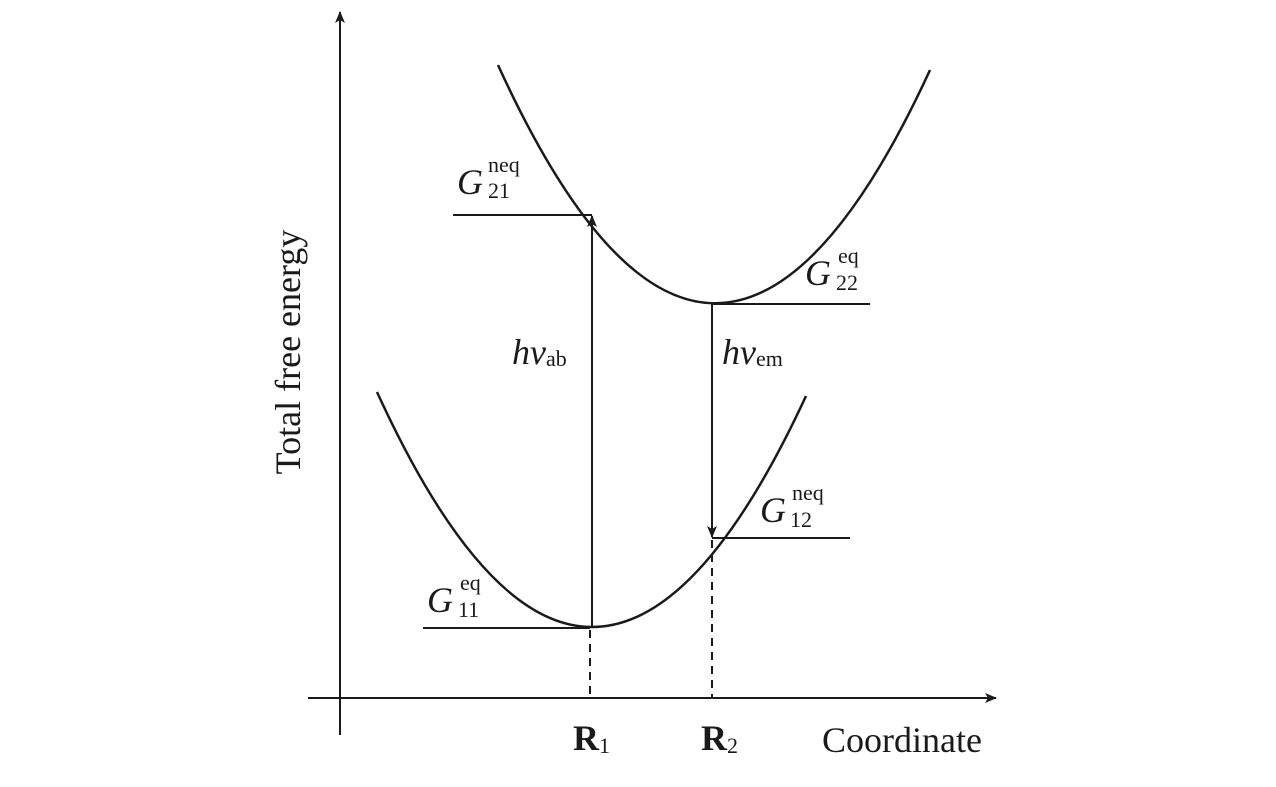 The image size is (1276, 787). I want to click on transition-sub: em, so click(769, 358).